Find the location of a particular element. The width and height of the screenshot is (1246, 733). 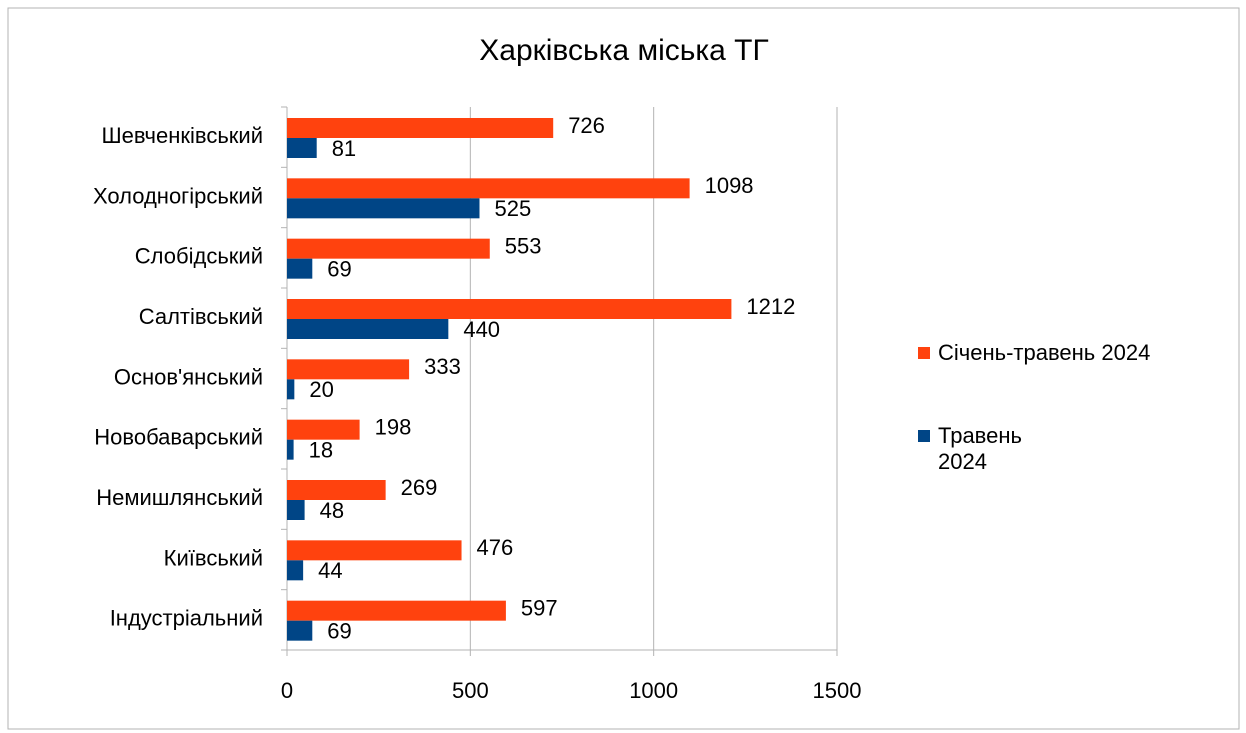

legend-item: Січень-травень 2024 is located at coordinates (1034, 353).